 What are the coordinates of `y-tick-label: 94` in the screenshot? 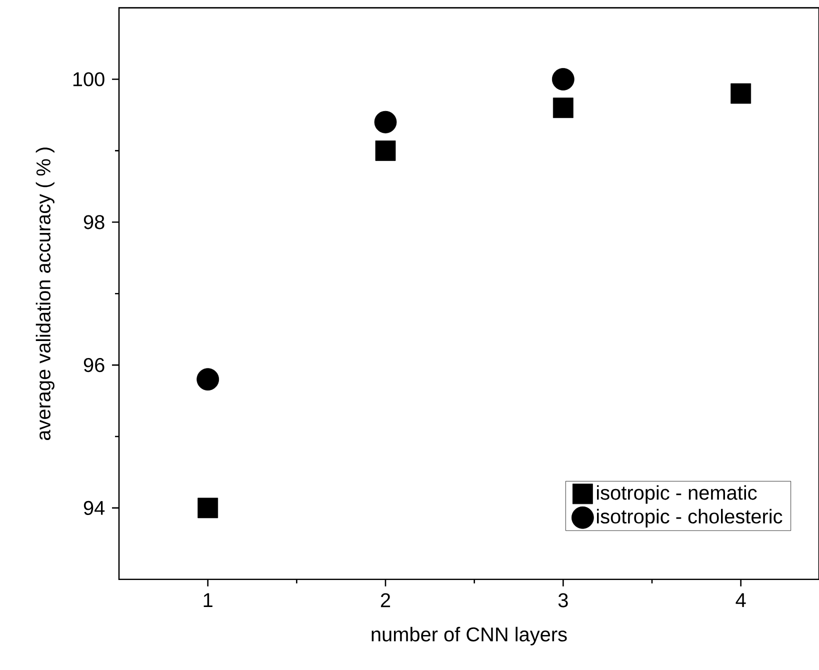 It's located at (94, 507).